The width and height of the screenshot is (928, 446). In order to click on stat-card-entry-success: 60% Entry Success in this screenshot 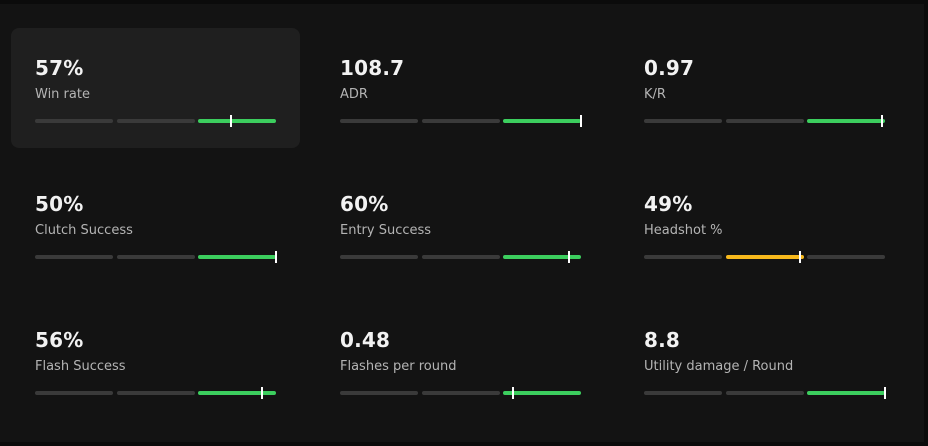, I will do `click(460, 224)`.